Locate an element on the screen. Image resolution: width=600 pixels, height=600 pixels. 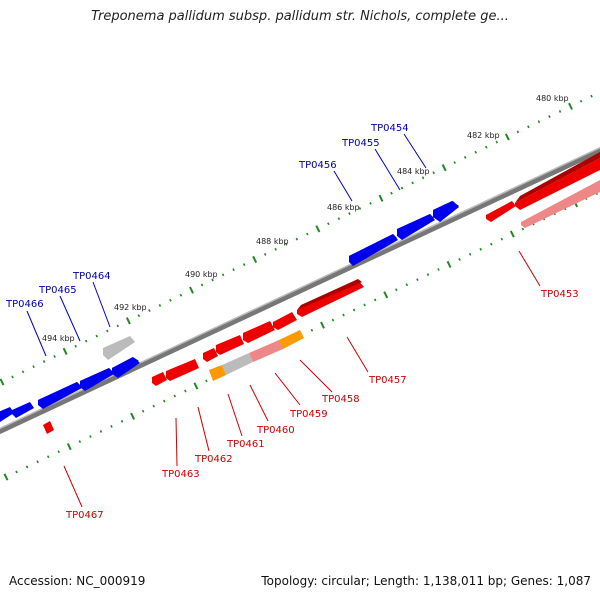
gene-tp0459 is located at coordinates (259, 332).